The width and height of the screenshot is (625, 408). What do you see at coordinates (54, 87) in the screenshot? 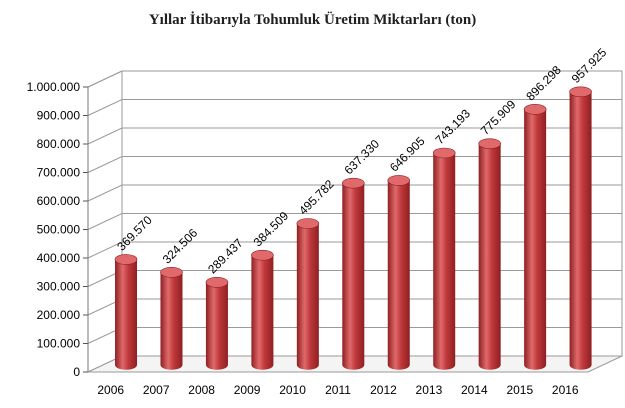
I see `y-tick-label: 1.000.000` at bounding box center [54, 87].